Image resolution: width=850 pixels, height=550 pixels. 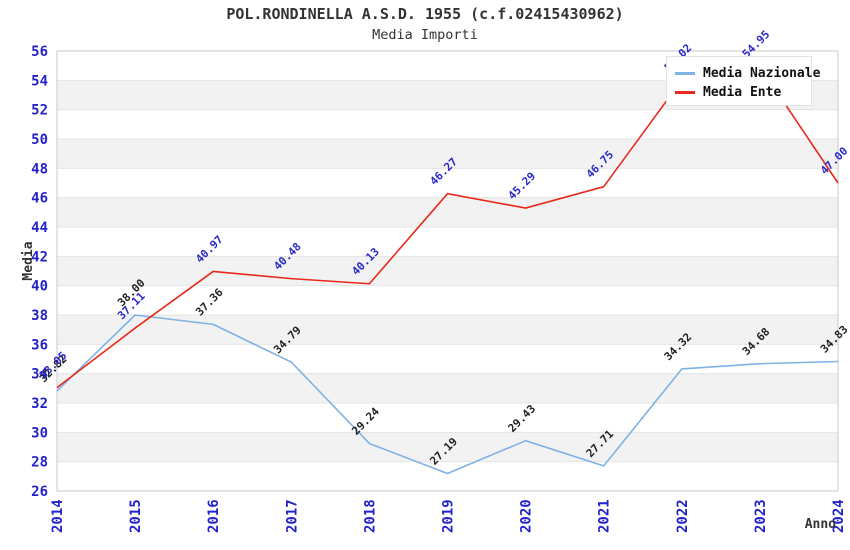 What do you see at coordinates (39, 433) in the screenshot?
I see `svg-text: 30` at bounding box center [39, 433].